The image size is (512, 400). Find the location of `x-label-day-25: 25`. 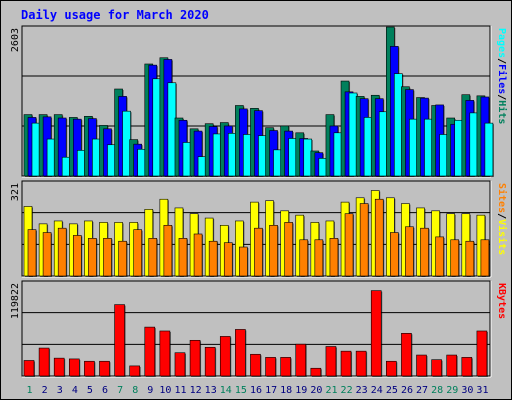

x-label-day-25: 25 is located at coordinates (392, 390).